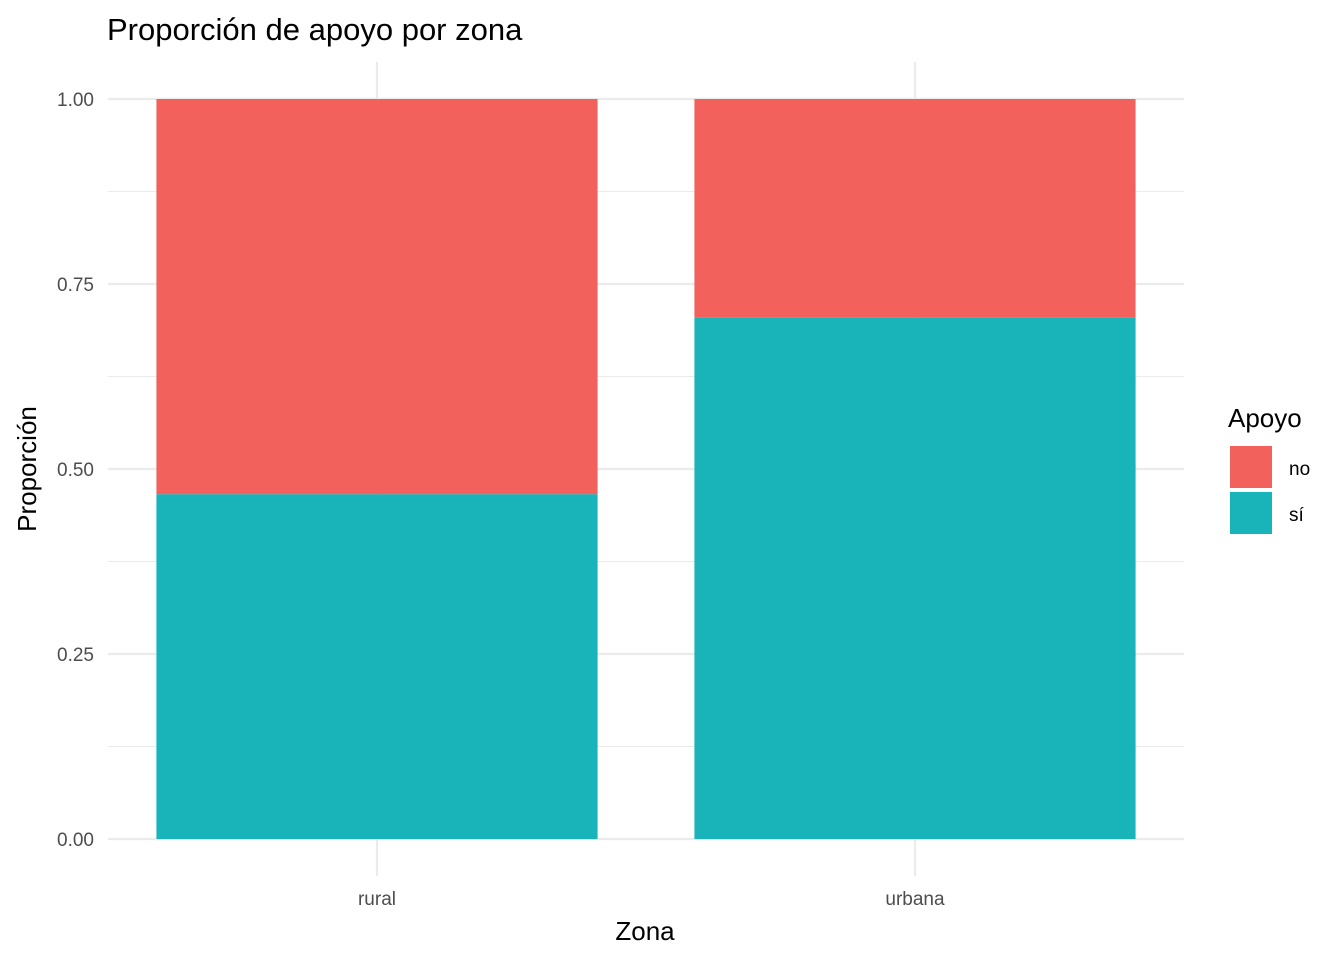  Describe the element at coordinates (1297, 515) in the screenshot. I see `legend-label: sí` at that location.